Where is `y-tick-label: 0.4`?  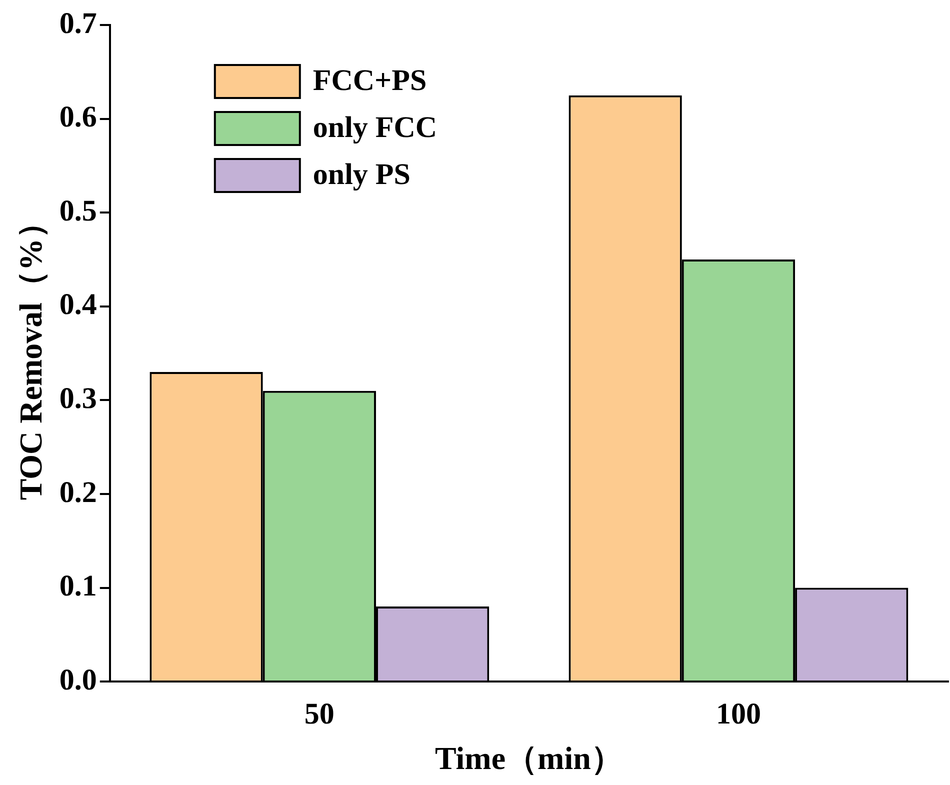 y-tick-label: 0.4 is located at coordinates (78, 305).